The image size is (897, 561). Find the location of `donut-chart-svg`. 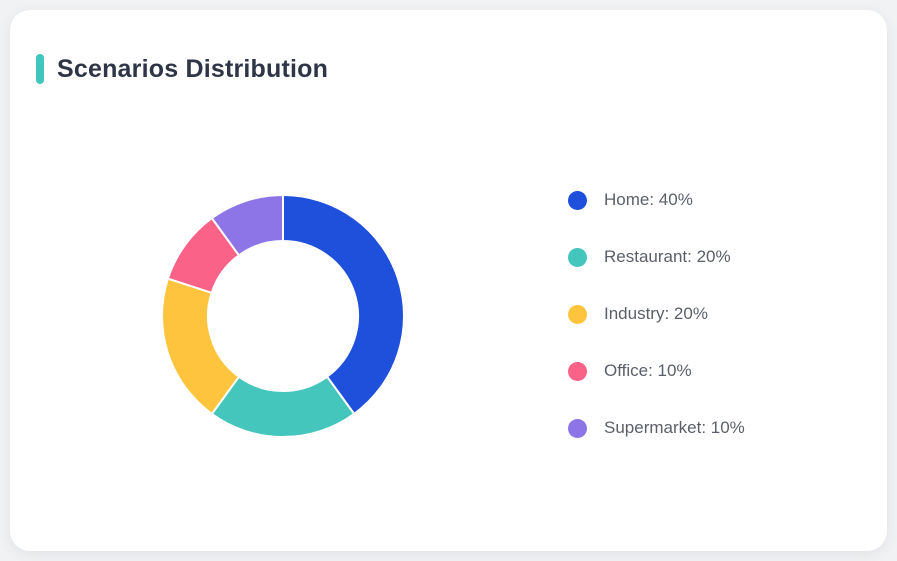

donut-chart-svg is located at coordinates (283, 315).